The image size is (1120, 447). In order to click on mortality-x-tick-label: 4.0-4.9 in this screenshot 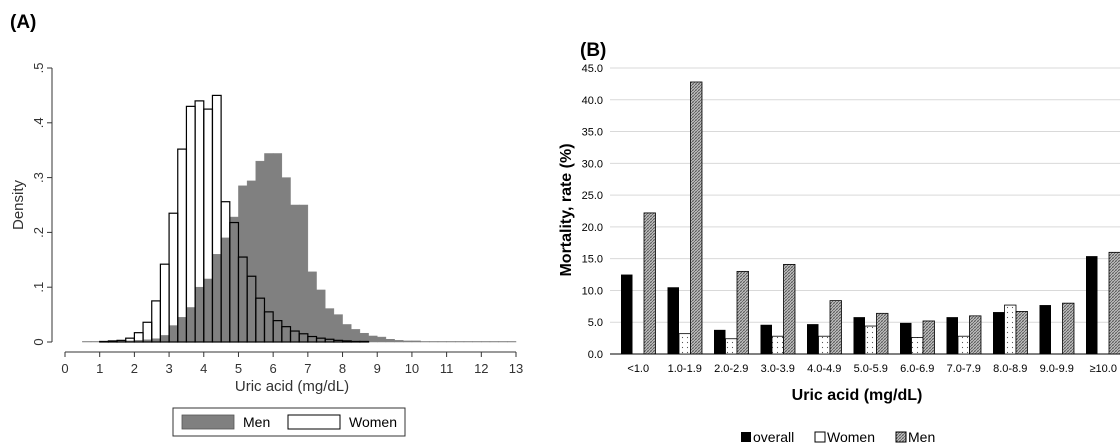, I will do `click(824, 369)`.